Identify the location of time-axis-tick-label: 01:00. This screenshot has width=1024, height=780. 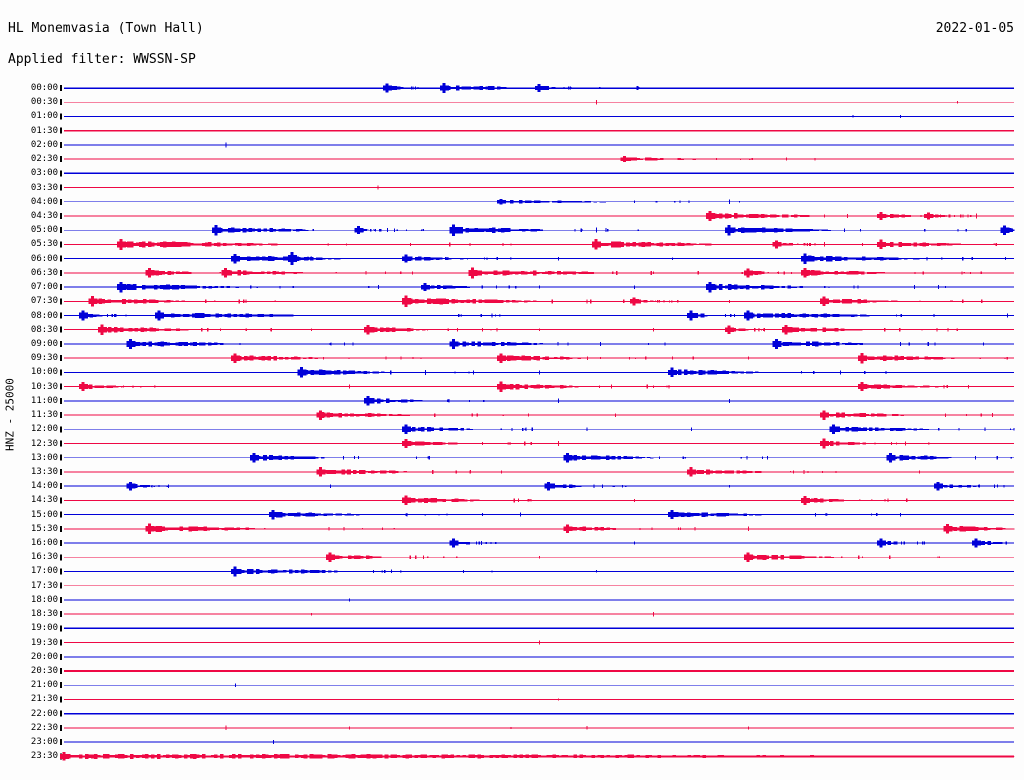
(44, 116).